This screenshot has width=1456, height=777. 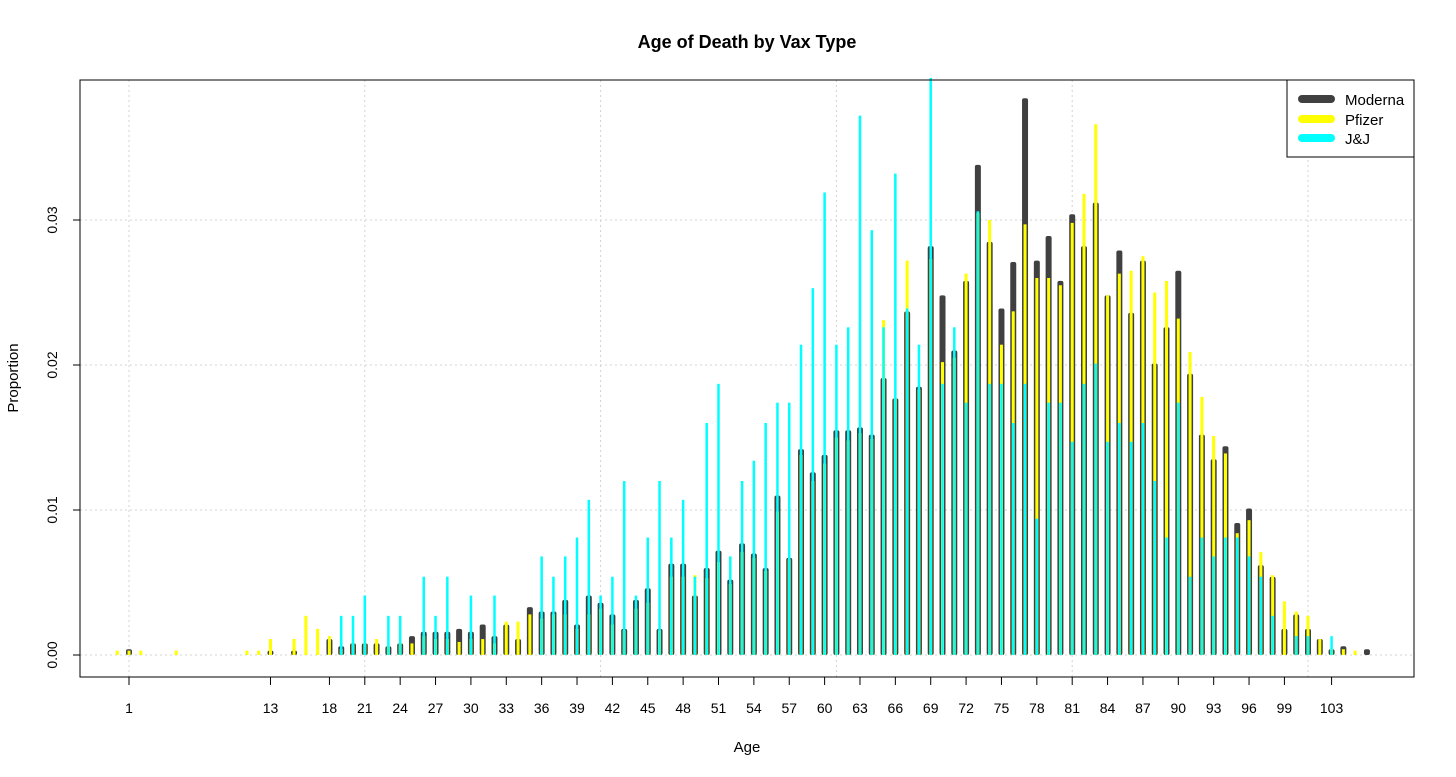 What do you see at coordinates (52, 654) in the screenshot?
I see `y-tick-label: 0.00` at bounding box center [52, 654].